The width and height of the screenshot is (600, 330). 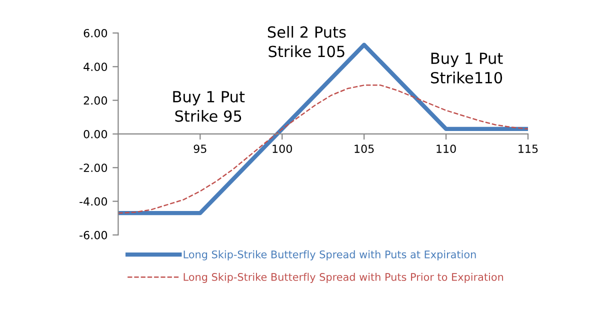 What do you see at coordinates (94, 168) in the screenshot?
I see `y-tick-label: -2.00` at bounding box center [94, 168].